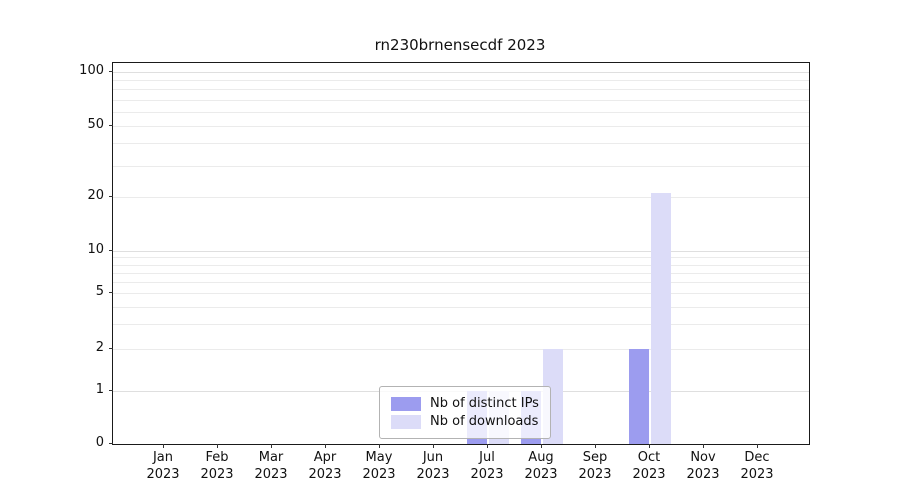 This screenshot has height=500, width=900. I want to click on x-tick-label: Dec 2023, so click(757, 466).